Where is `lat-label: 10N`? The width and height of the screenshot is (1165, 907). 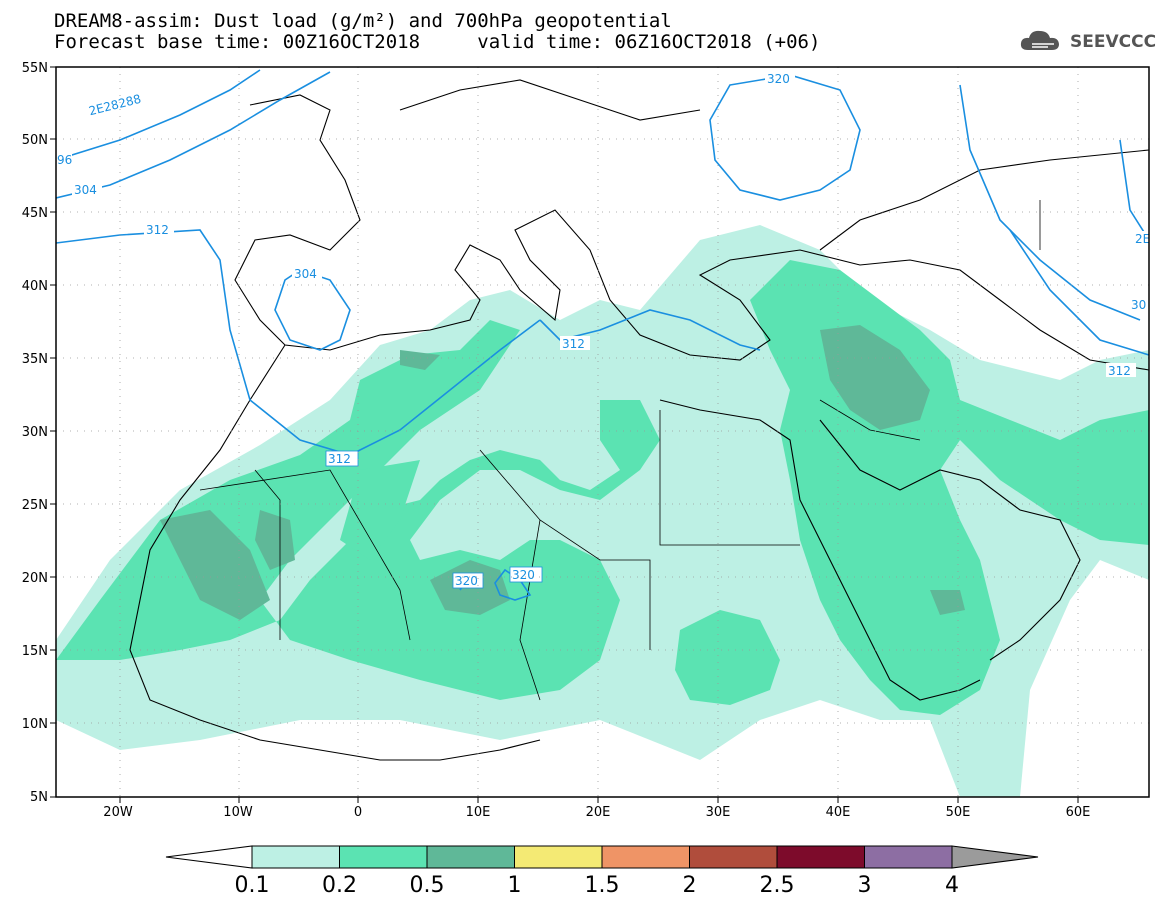 lat-label: 10N is located at coordinates (35, 724).